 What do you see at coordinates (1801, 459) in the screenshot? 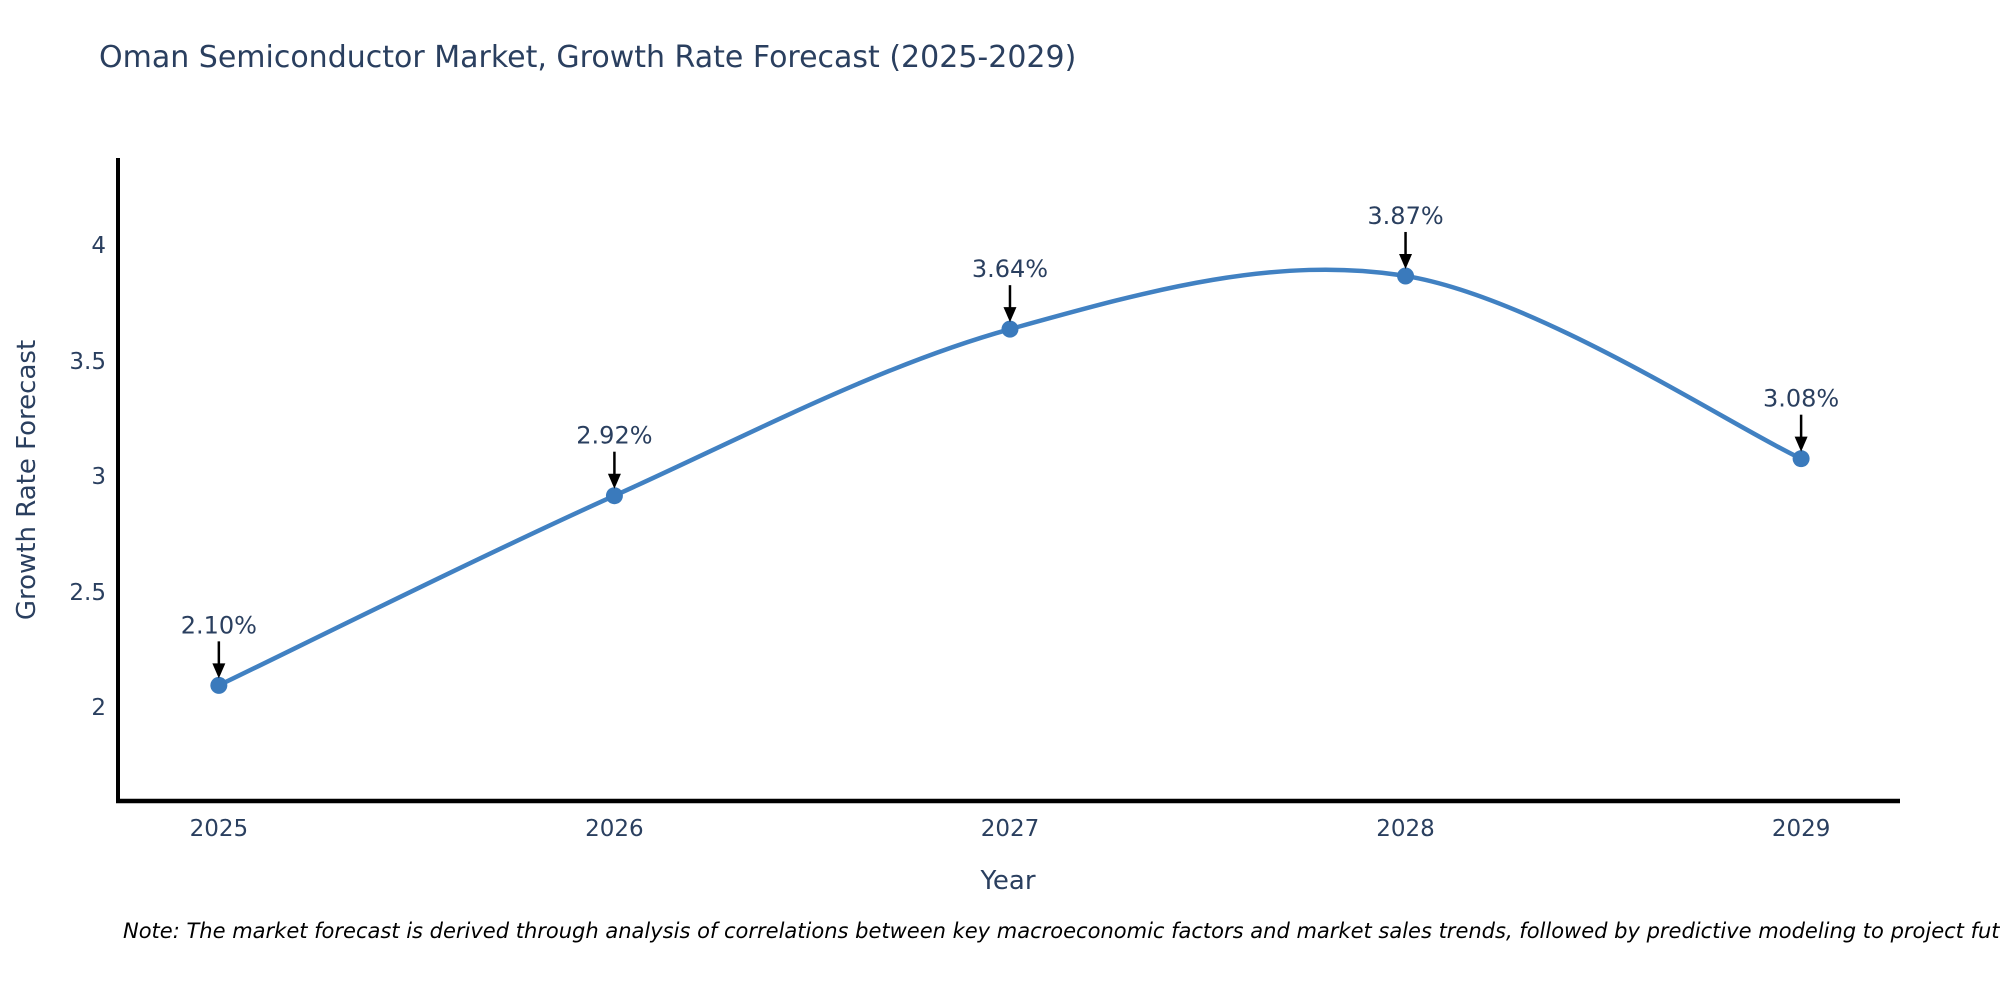
I see `data-point-2029` at bounding box center [1801, 459].